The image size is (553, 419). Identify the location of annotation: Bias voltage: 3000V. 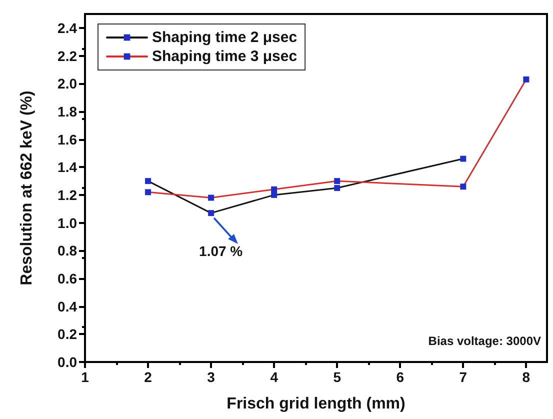
(485, 341).